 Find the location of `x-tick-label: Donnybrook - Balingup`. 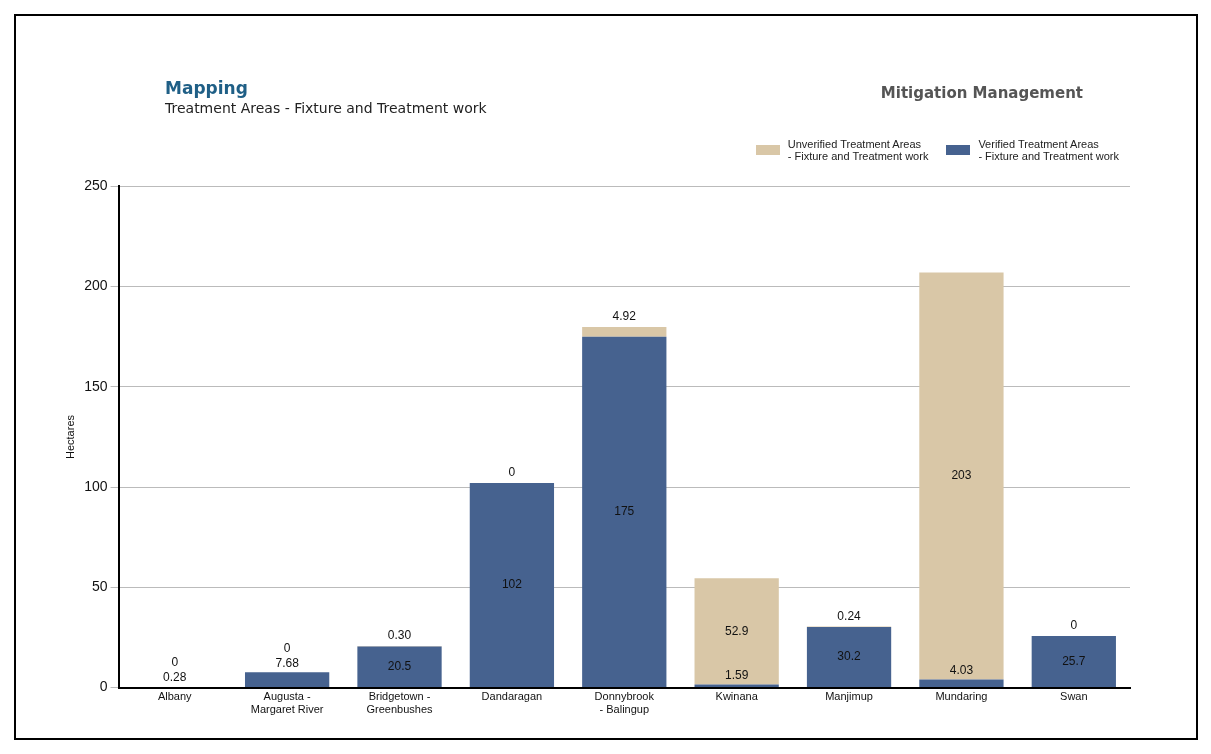

x-tick-label: Donnybrook - Balingup is located at coordinates (624, 703).